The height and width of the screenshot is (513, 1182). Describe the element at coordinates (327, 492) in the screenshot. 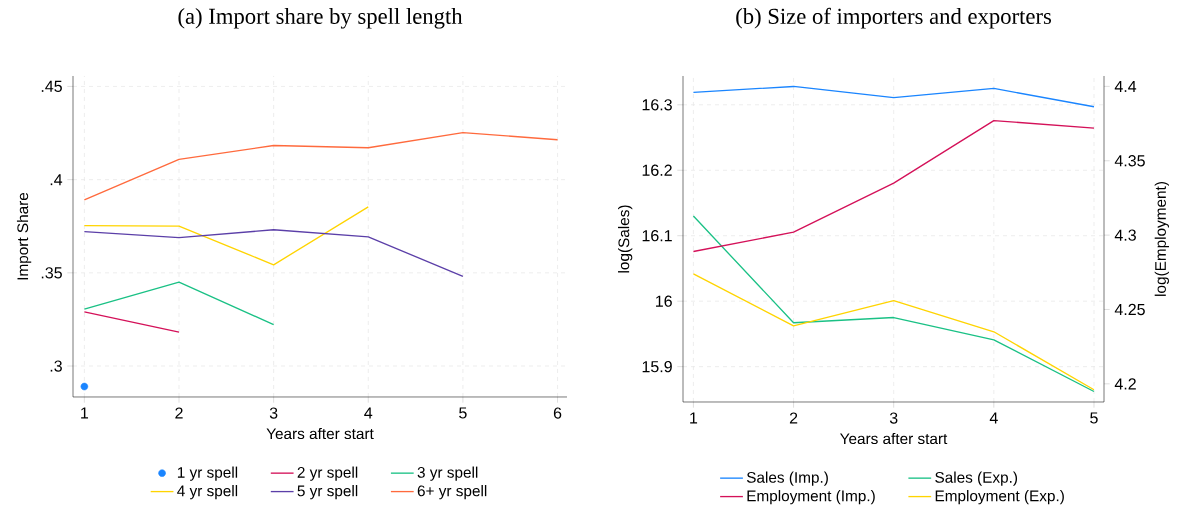

I see `legend-label: 5 yr spell` at that location.